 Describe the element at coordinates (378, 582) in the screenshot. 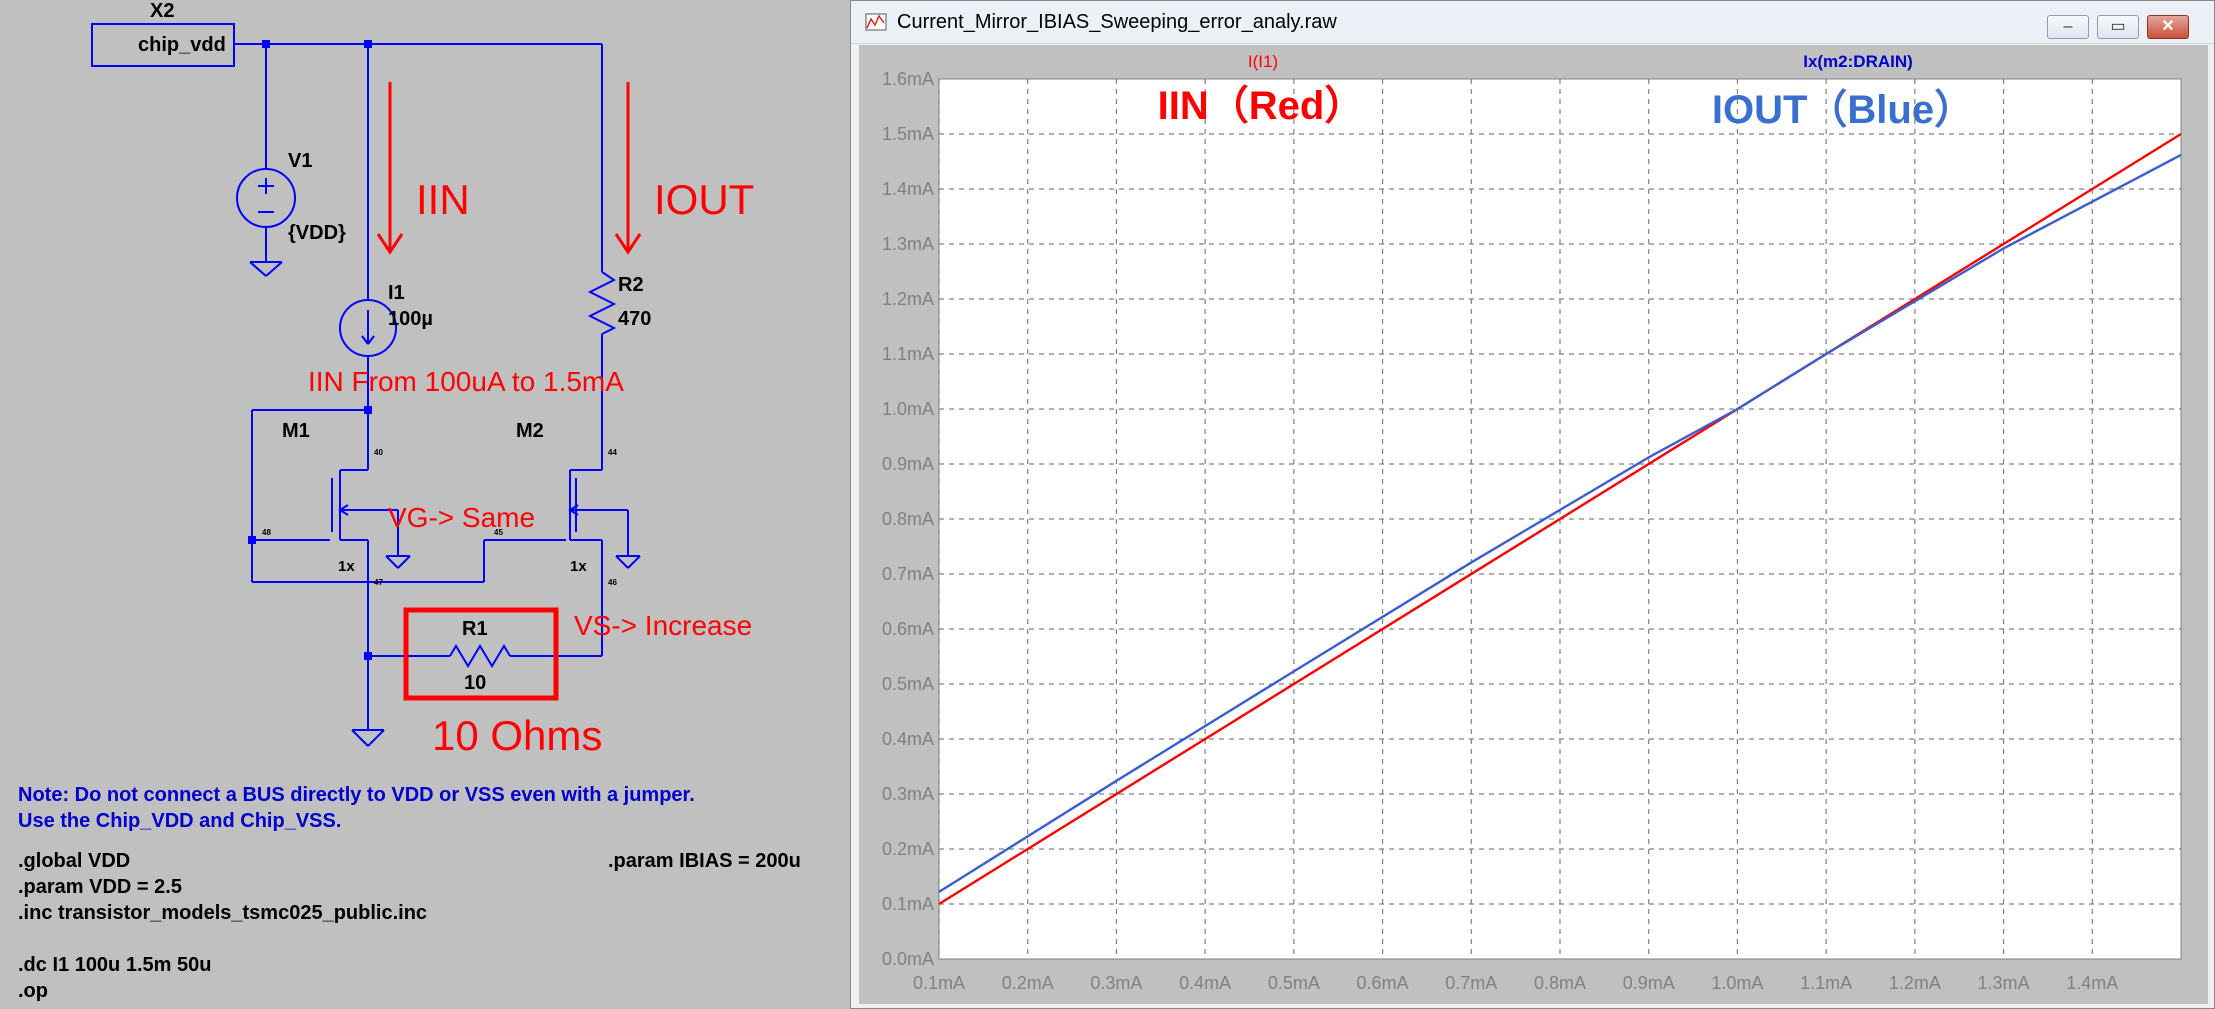

I see `pin-47: 47` at that location.